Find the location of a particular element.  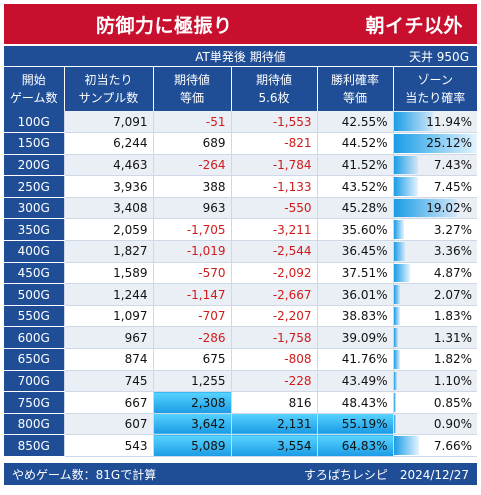

table-row: 650G 874 675 -808 41.76% 1.82% is located at coordinates (240, 359).